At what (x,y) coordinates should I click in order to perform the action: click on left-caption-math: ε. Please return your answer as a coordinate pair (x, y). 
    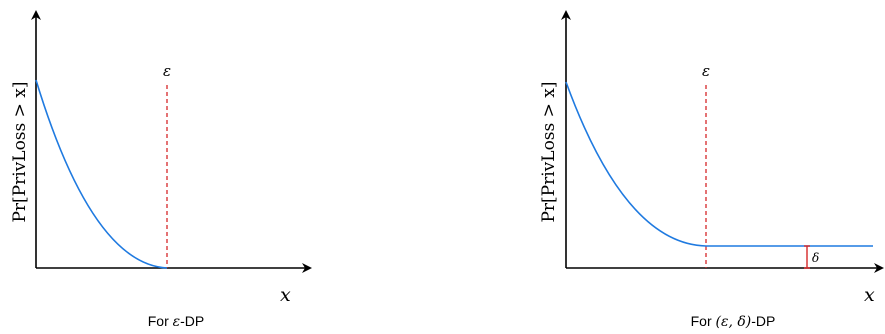
    Looking at the image, I should click on (177, 322).